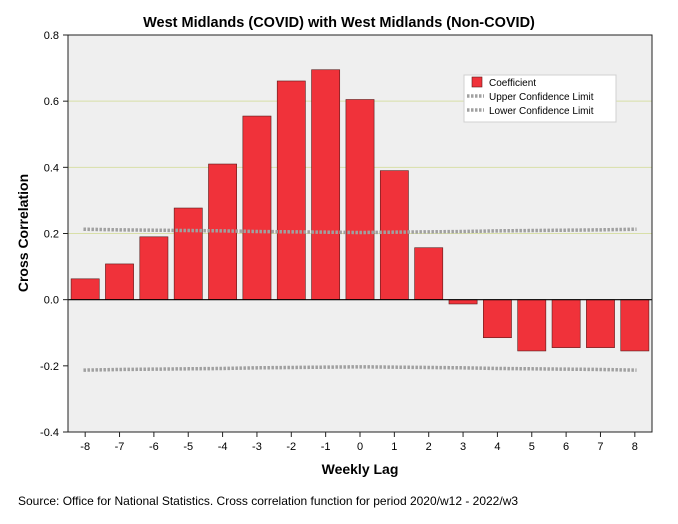  I want to click on x-tick-label: 6, so click(566, 447).